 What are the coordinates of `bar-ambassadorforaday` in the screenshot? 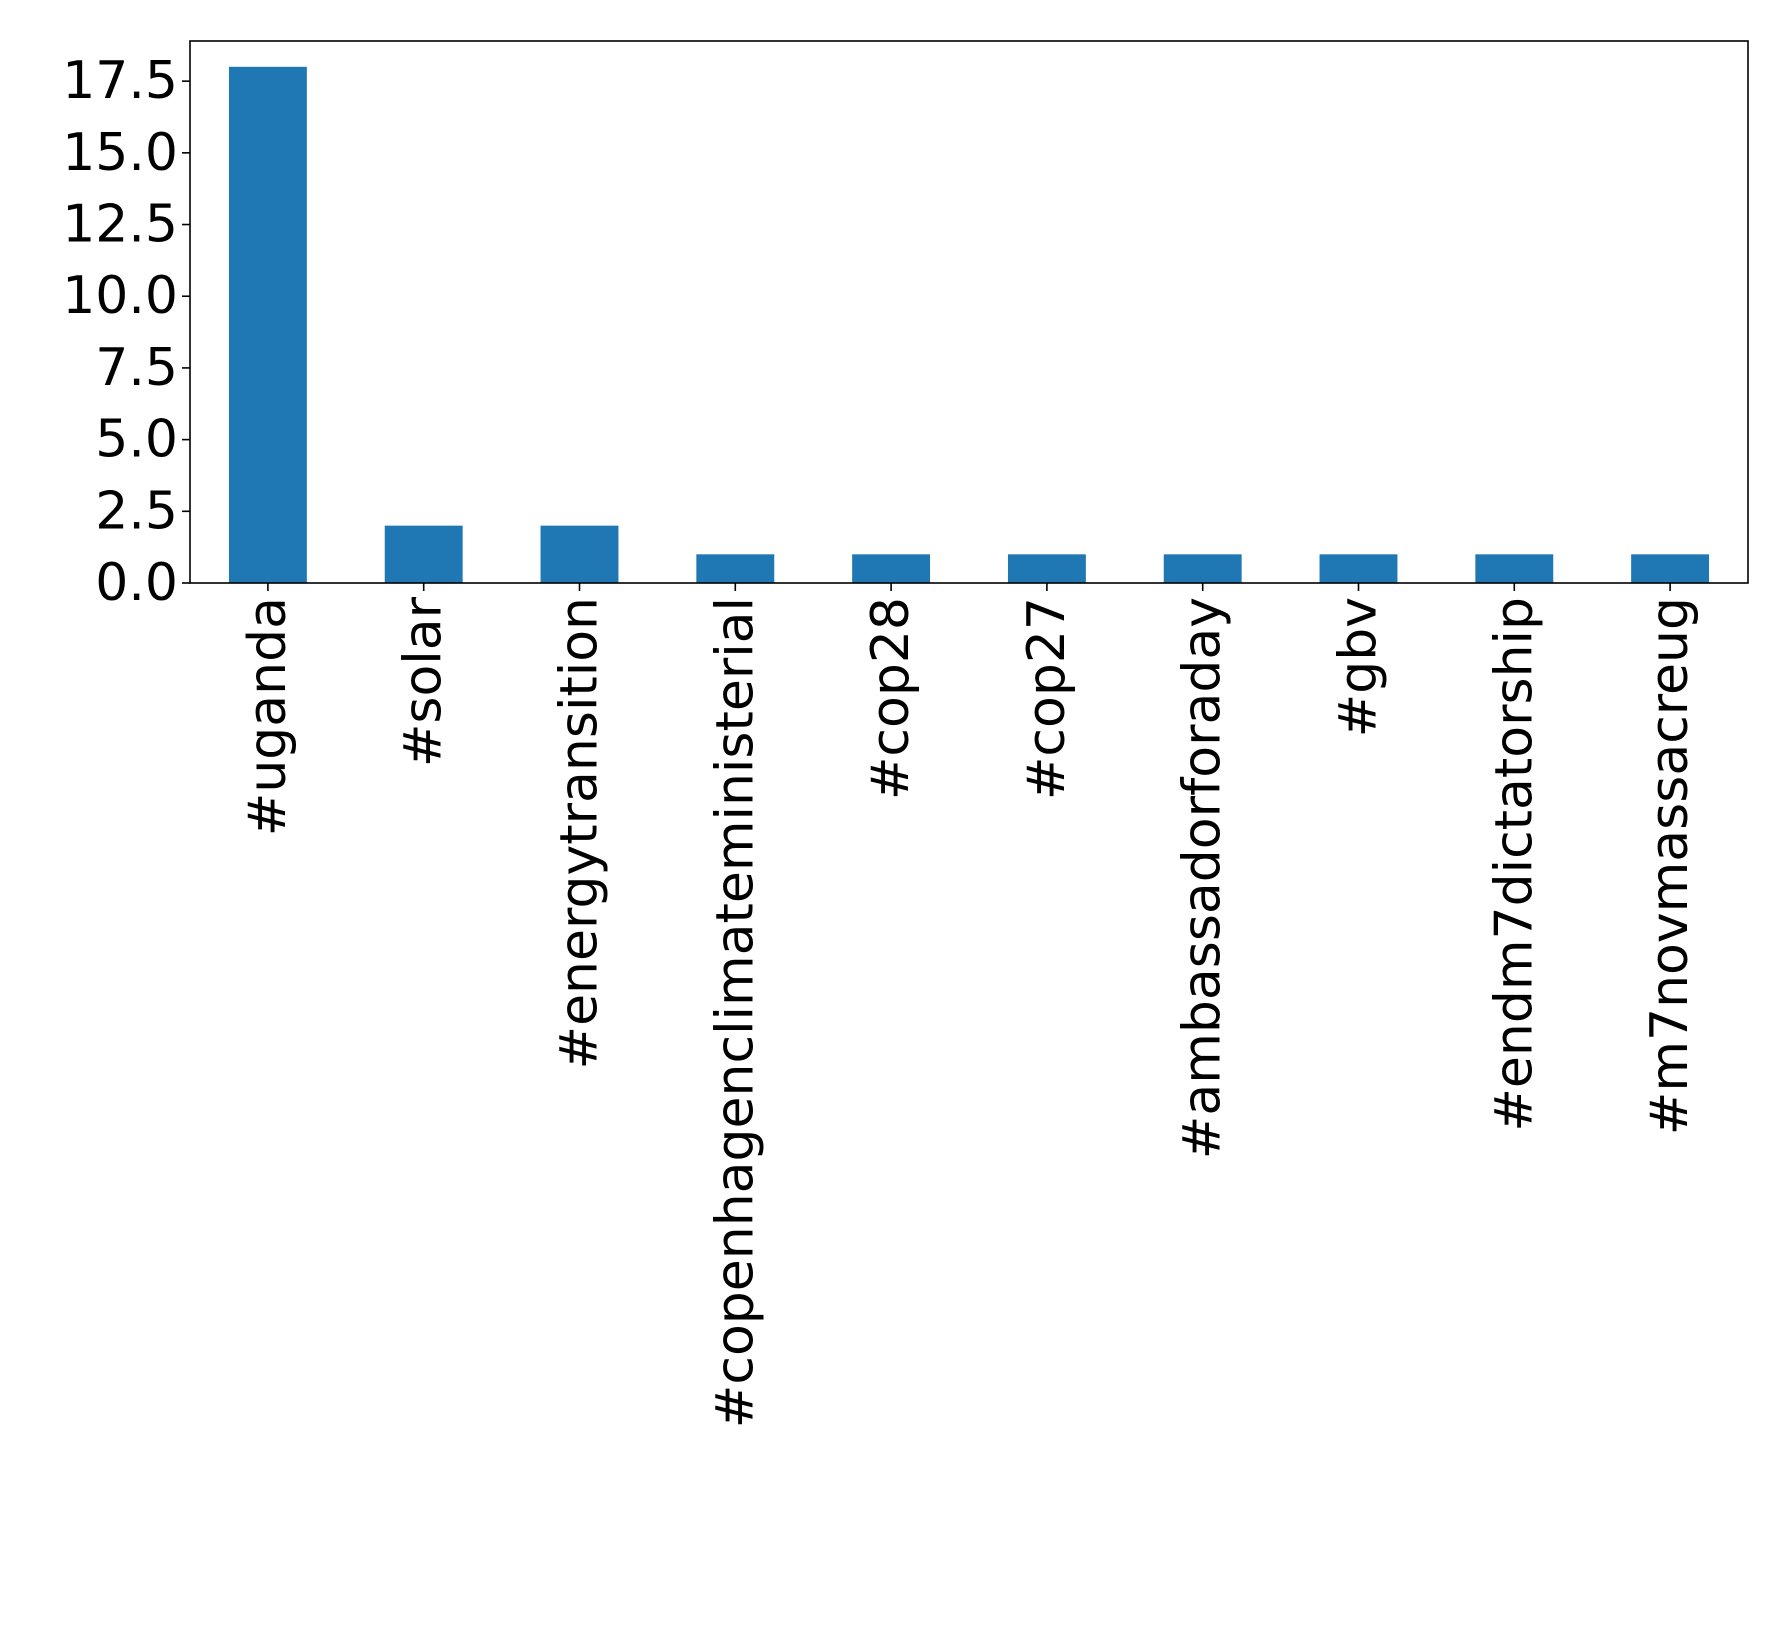 It's located at (1202, 568).